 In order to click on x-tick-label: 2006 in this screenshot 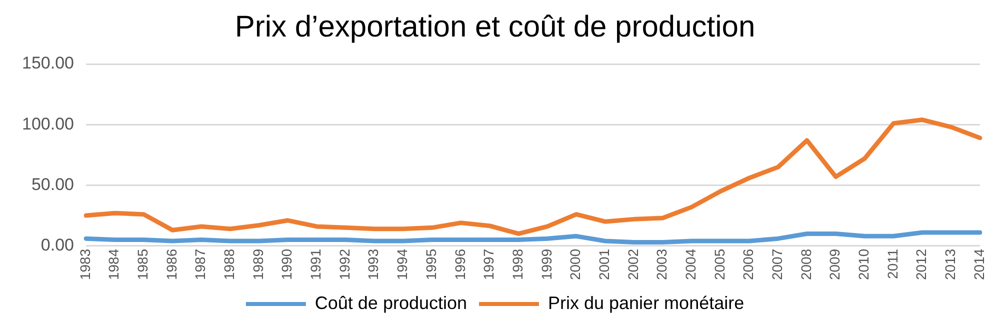, I will do `click(748, 264)`.